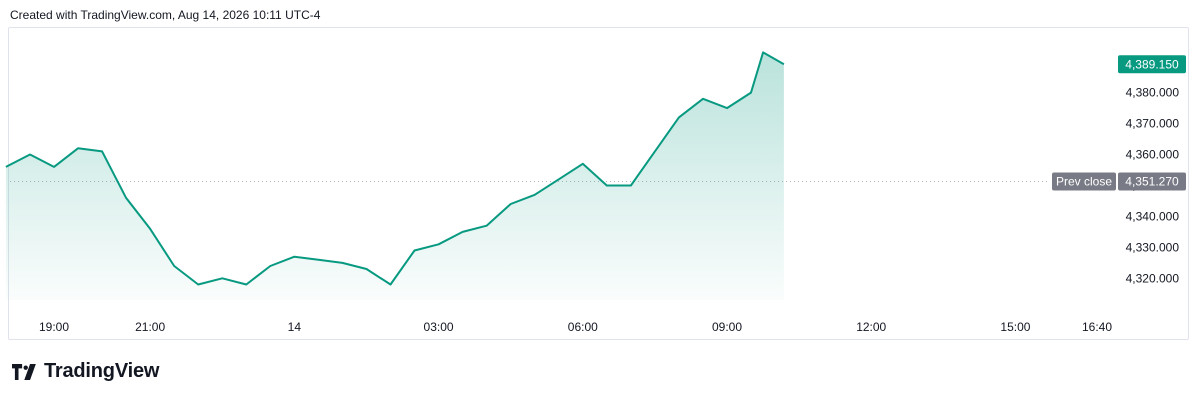 The height and width of the screenshot is (401, 1200). What do you see at coordinates (24, 371) in the screenshot?
I see `tradingview-logo-icon` at bounding box center [24, 371].